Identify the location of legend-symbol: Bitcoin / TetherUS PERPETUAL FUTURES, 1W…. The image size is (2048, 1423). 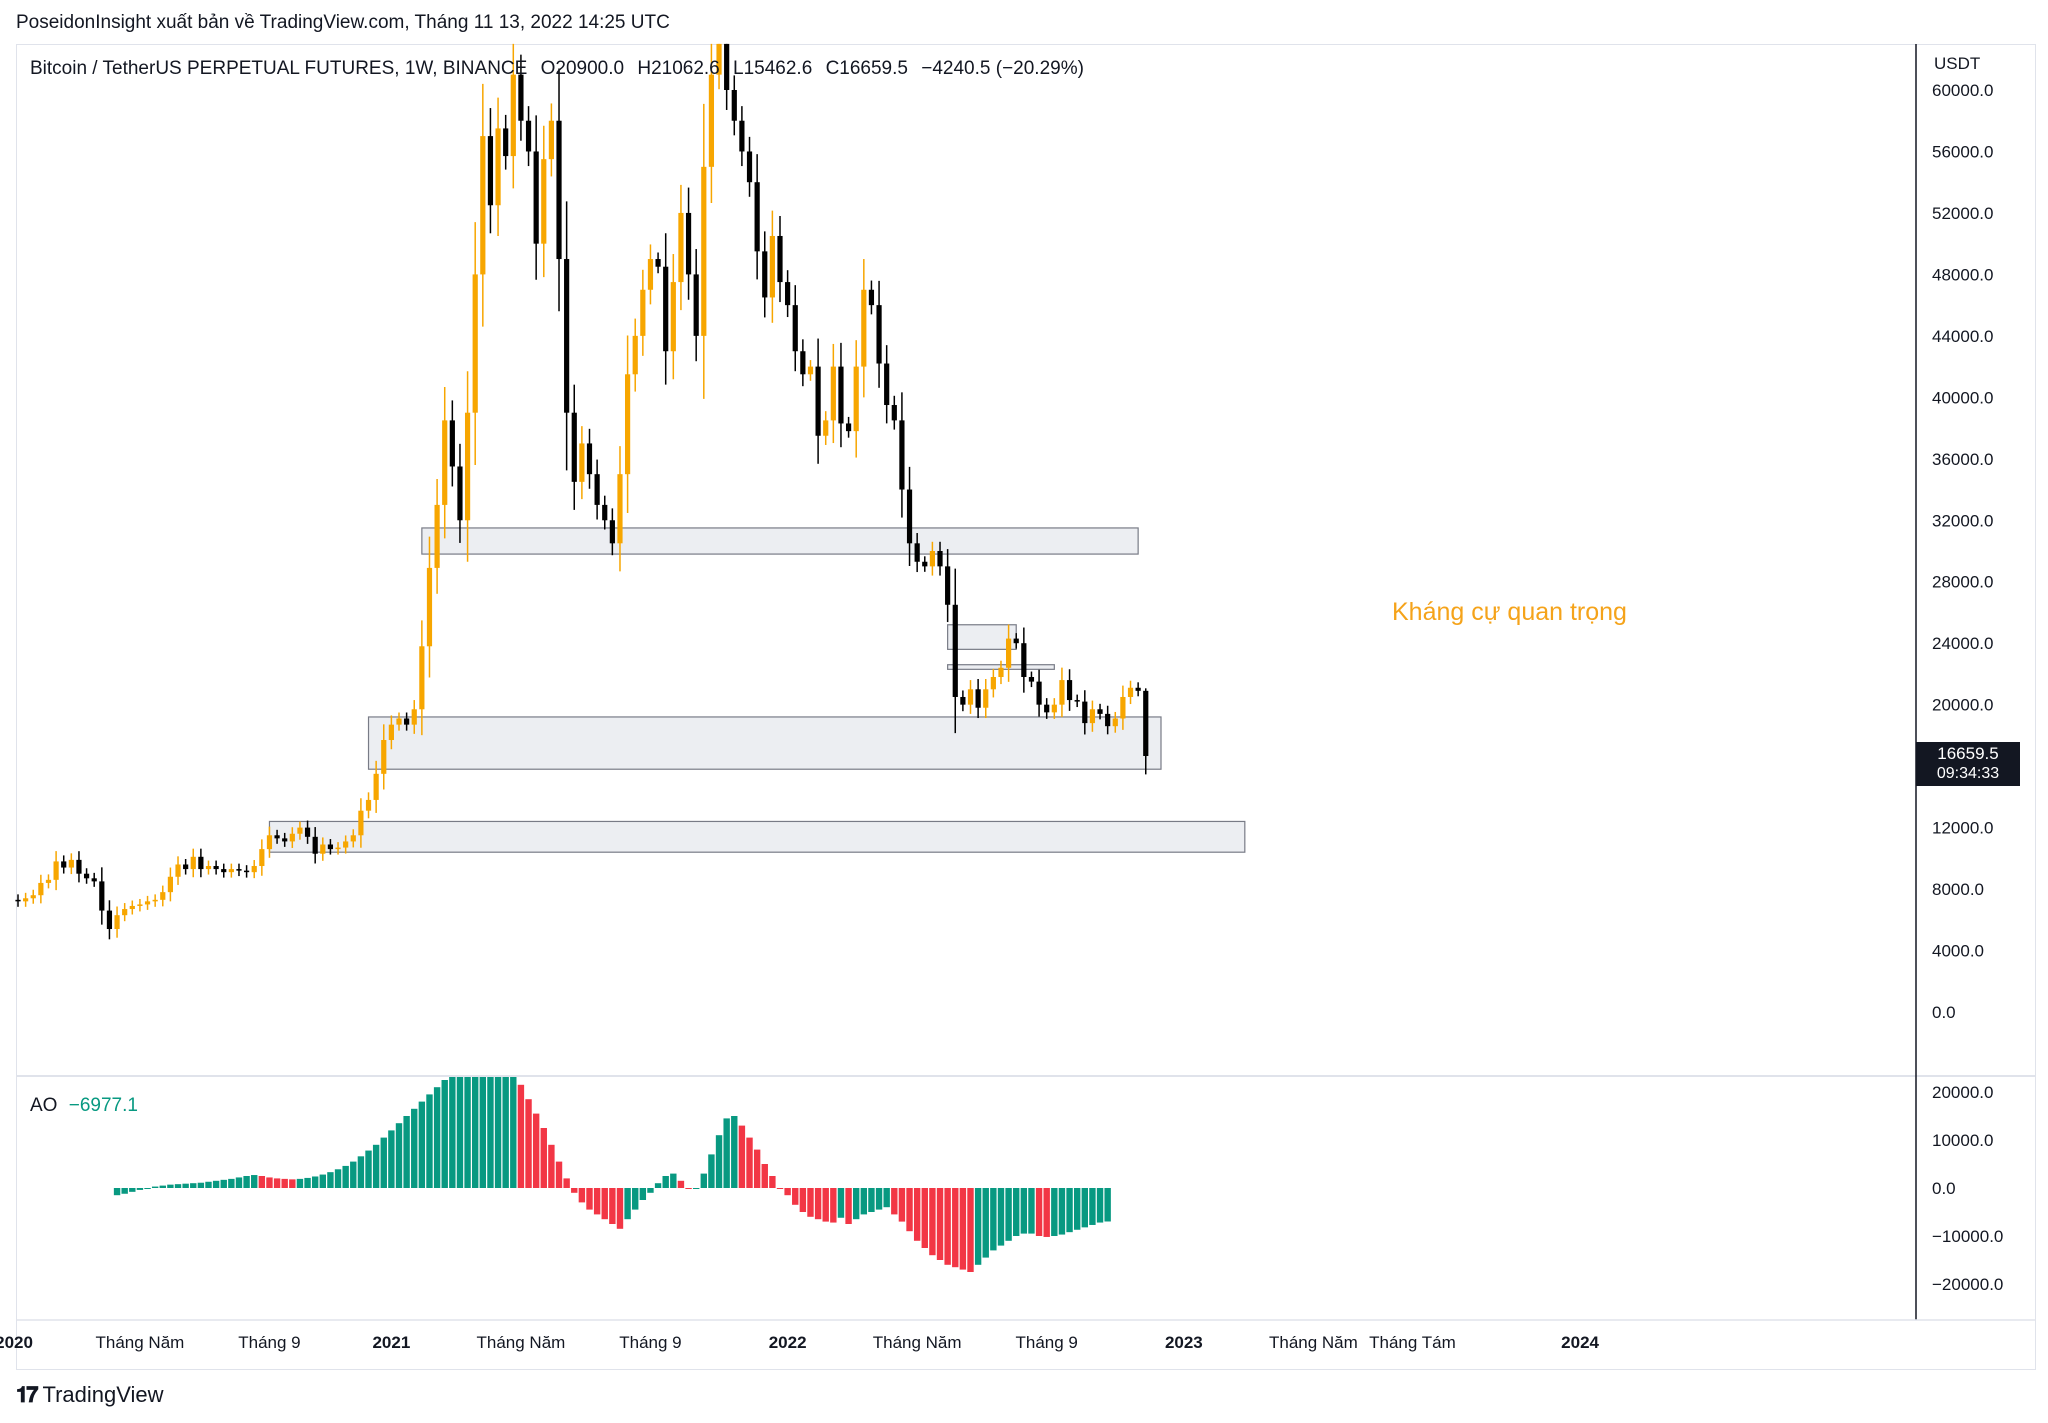
(279, 68).